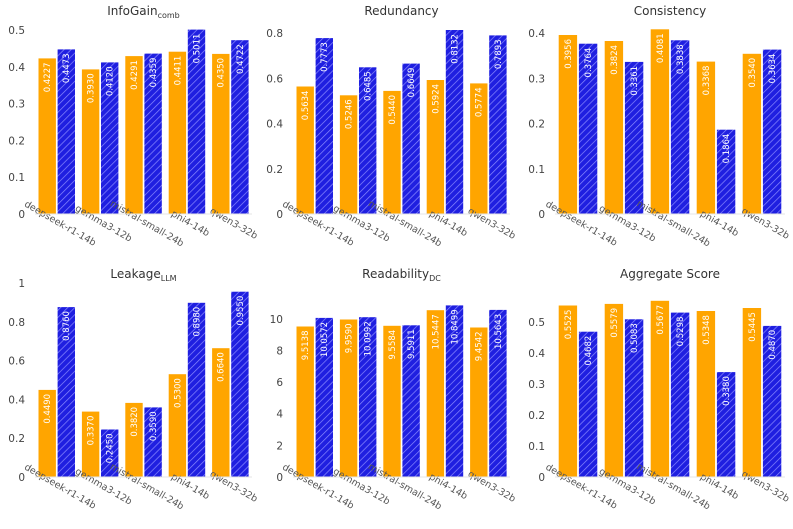 Image resolution: width=793 pixels, height=529 pixels. I want to click on bar-value-label: 0.5924, so click(436, 99).